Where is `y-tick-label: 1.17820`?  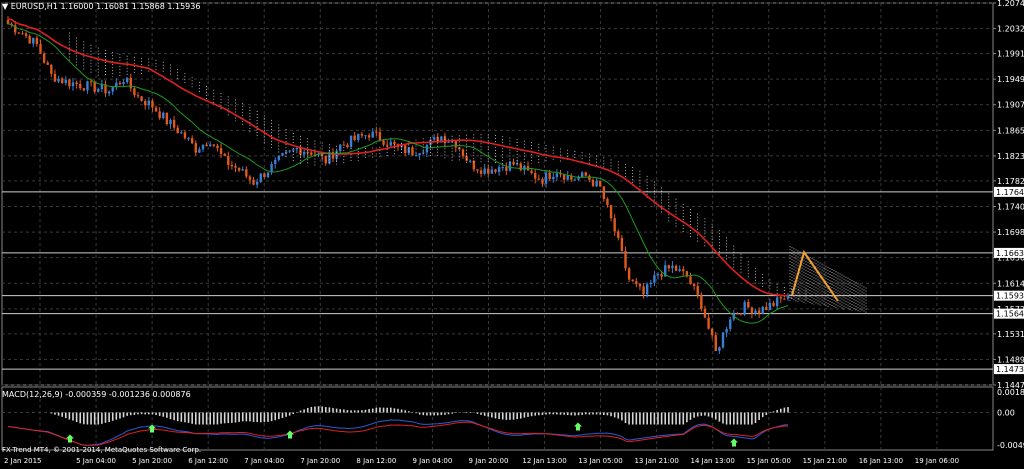 y-tick-label: 1.17820 is located at coordinates (1010, 181).